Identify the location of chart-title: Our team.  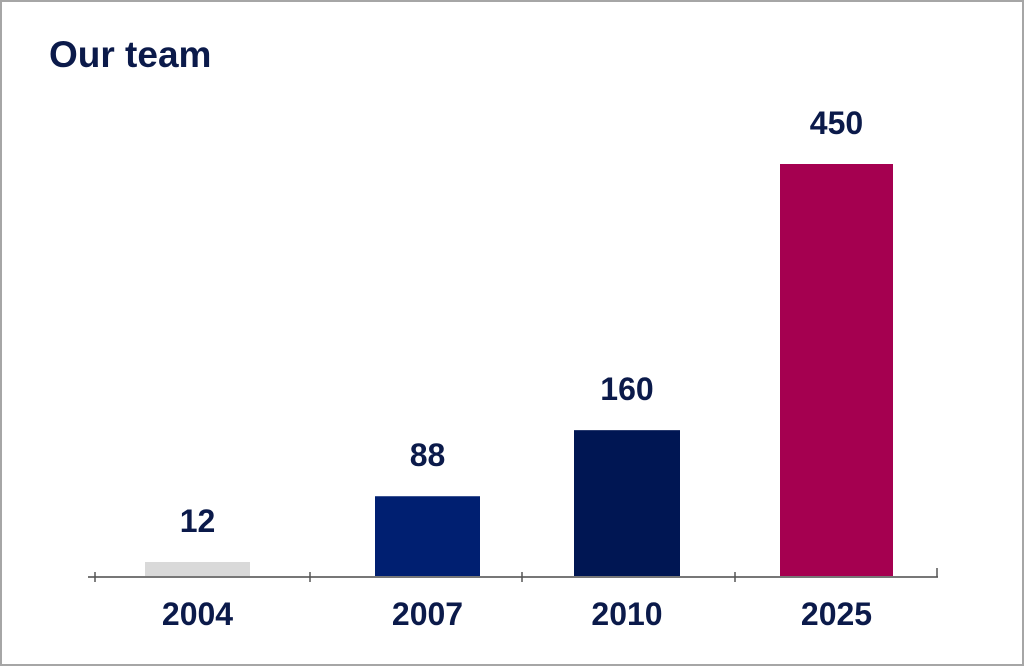
(130, 54).